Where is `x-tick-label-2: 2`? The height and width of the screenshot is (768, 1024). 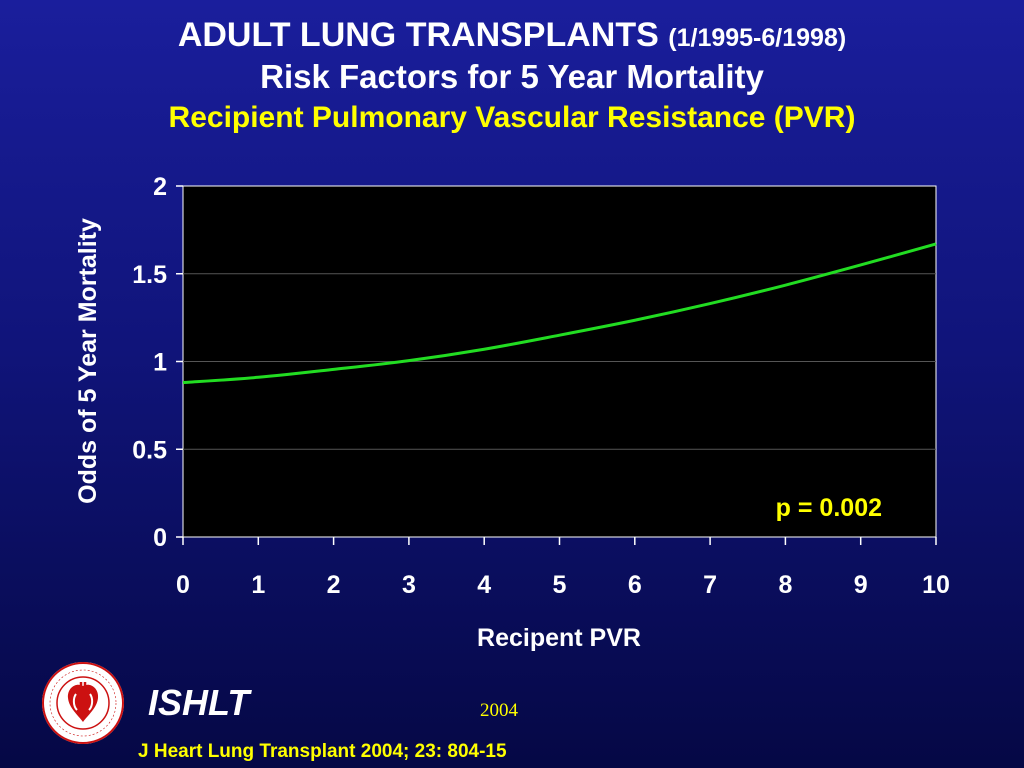
x-tick-label-2: 2 is located at coordinates (334, 585).